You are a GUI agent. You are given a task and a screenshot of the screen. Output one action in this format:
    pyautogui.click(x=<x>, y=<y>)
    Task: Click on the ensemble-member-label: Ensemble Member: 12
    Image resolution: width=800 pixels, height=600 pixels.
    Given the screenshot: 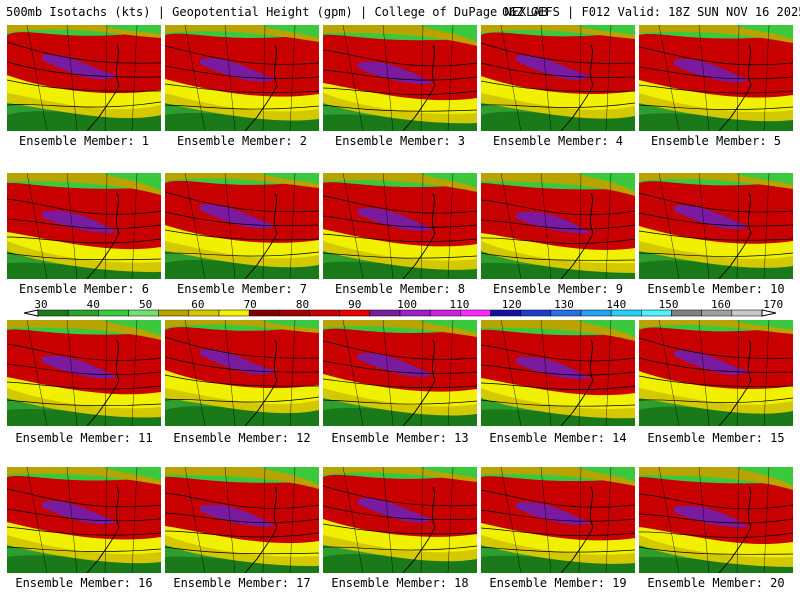 What is the action you would take?
    pyautogui.click(x=242, y=438)
    